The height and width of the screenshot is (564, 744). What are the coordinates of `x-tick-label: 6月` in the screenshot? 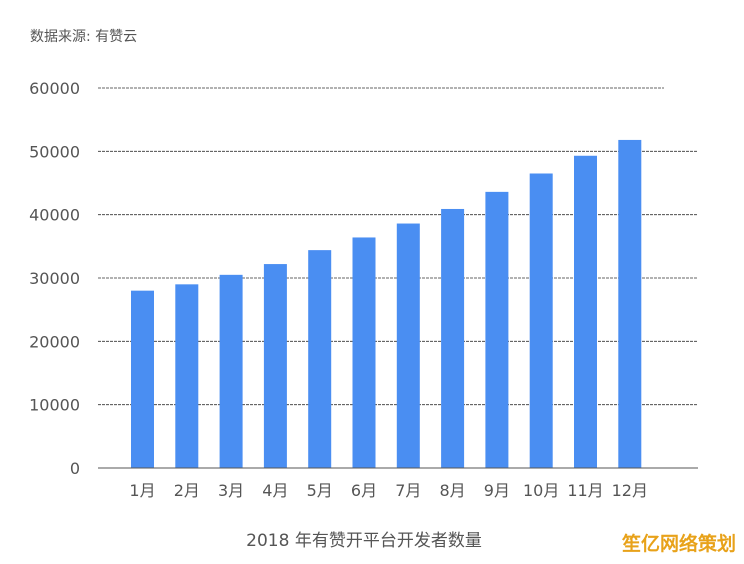 It's located at (364, 490).